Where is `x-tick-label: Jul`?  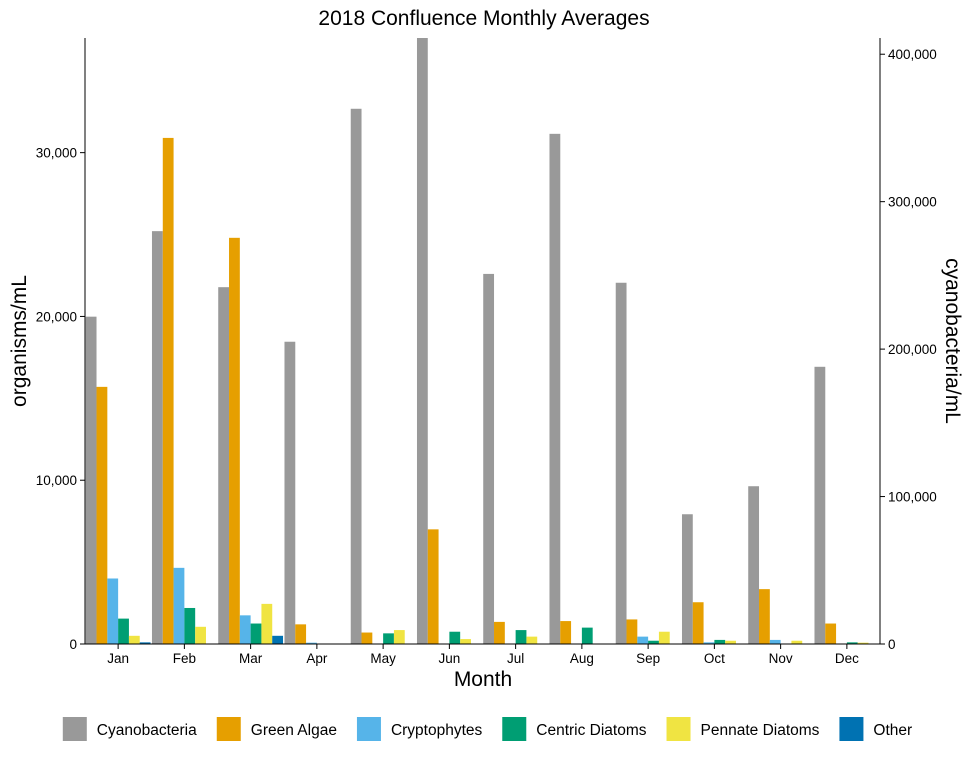
x-tick-label: Jul is located at coordinates (515, 658).